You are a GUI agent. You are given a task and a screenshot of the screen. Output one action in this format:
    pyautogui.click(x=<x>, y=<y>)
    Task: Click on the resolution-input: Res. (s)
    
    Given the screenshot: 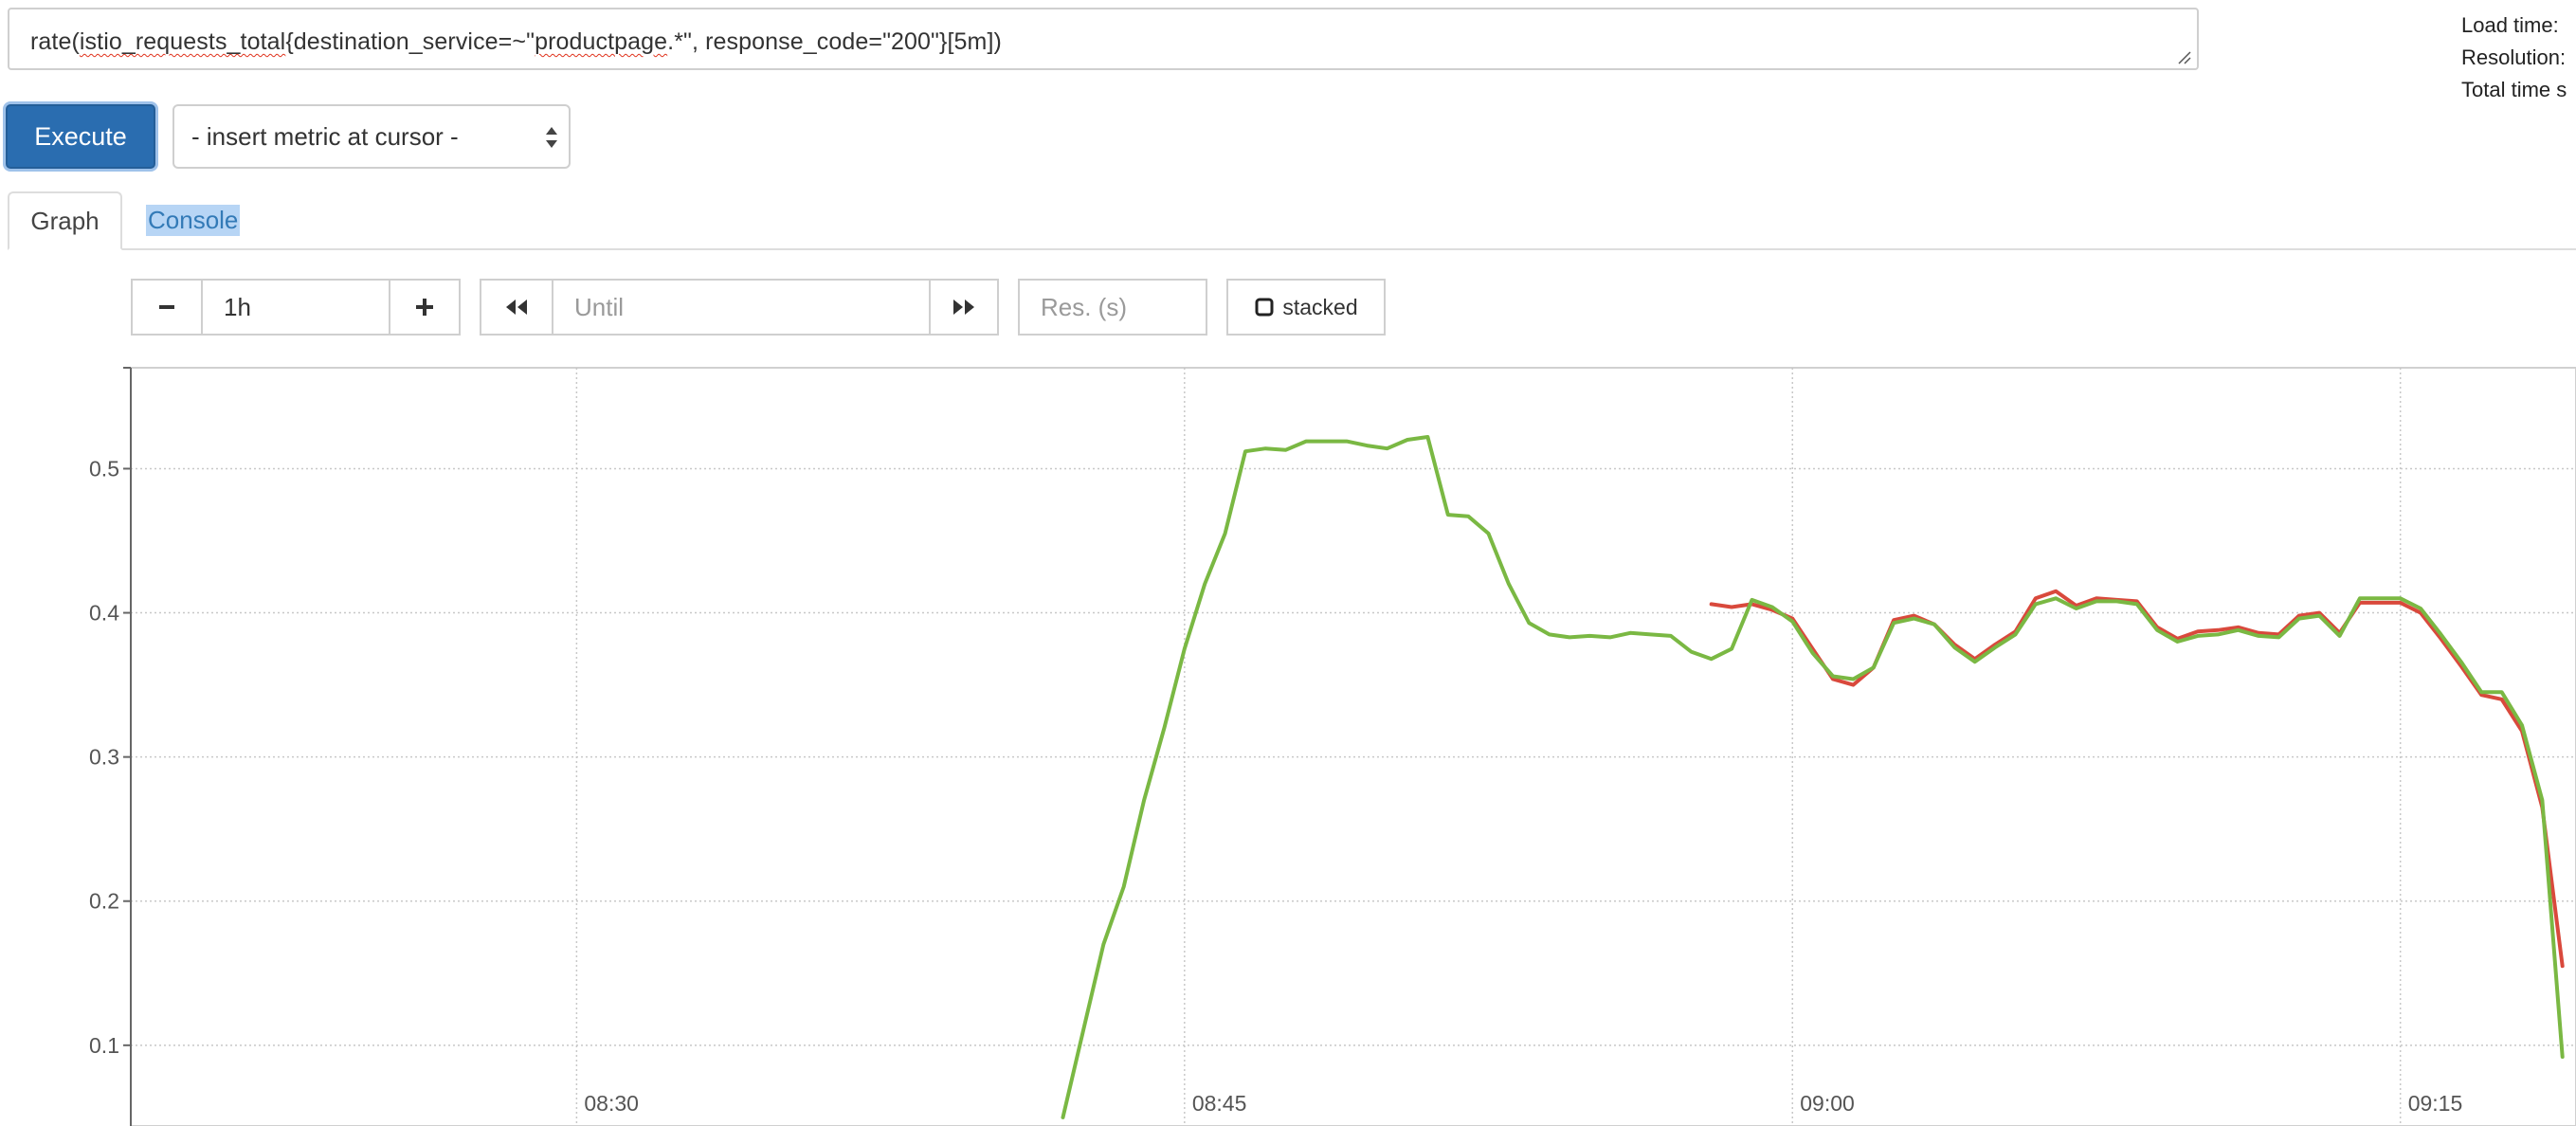 What is the action you would take?
    pyautogui.click(x=1112, y=307)
    